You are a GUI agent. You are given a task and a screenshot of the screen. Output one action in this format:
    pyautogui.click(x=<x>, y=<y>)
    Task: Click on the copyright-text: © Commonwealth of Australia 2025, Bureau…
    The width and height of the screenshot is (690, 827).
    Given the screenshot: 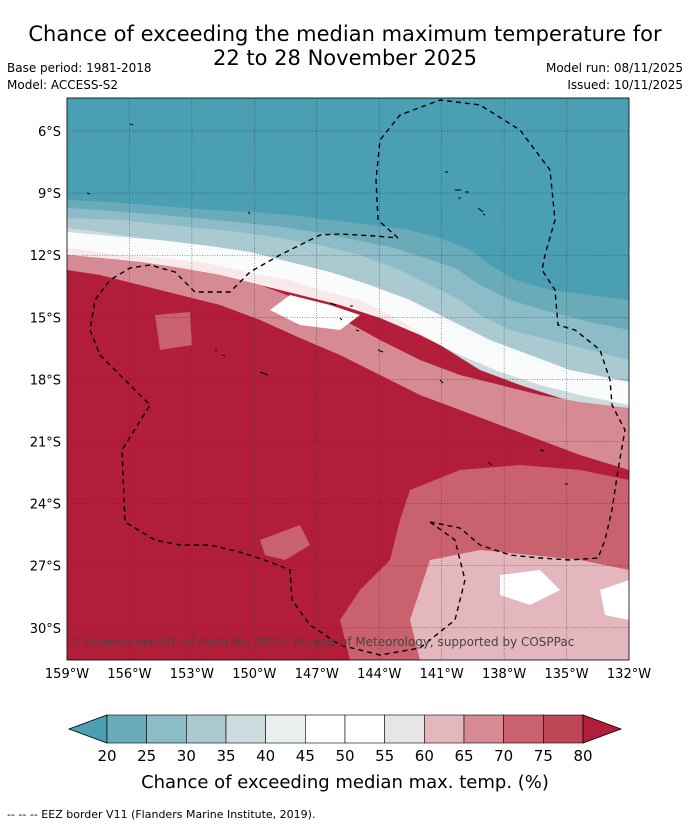 What is the action you would take?
    pyautogui.click(x=321, y=642)
    